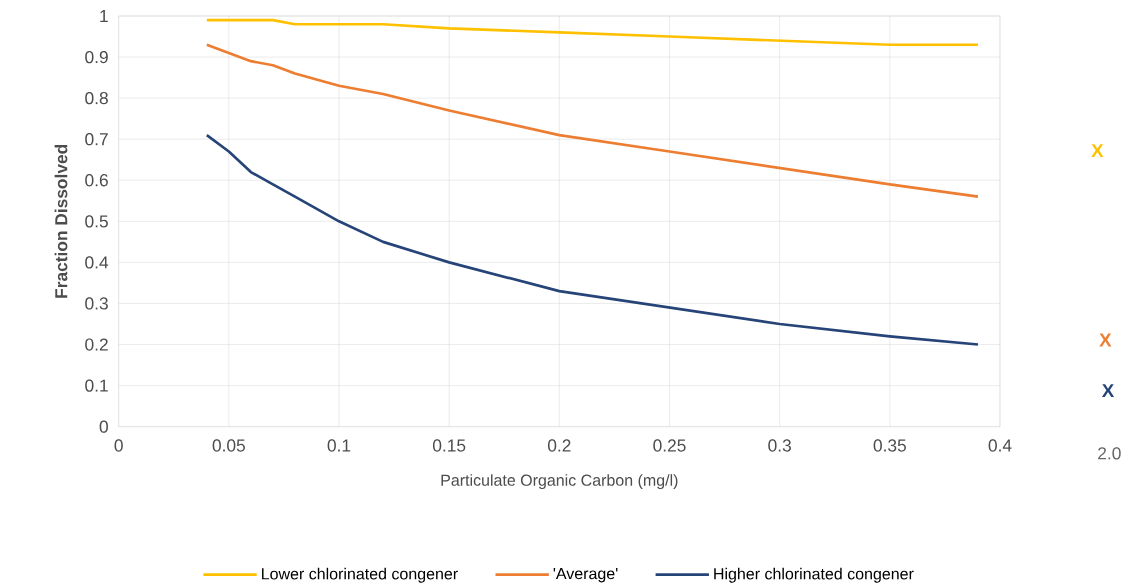  Describe the element at coordinates (96, 385) in the screenshot. I see `y-tick-label: 0.1` at that location.